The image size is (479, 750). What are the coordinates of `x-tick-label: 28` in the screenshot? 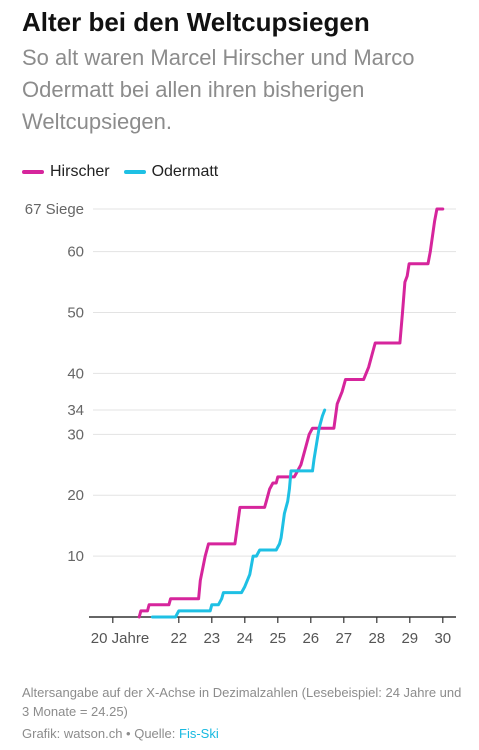 It's located at (376, 638).